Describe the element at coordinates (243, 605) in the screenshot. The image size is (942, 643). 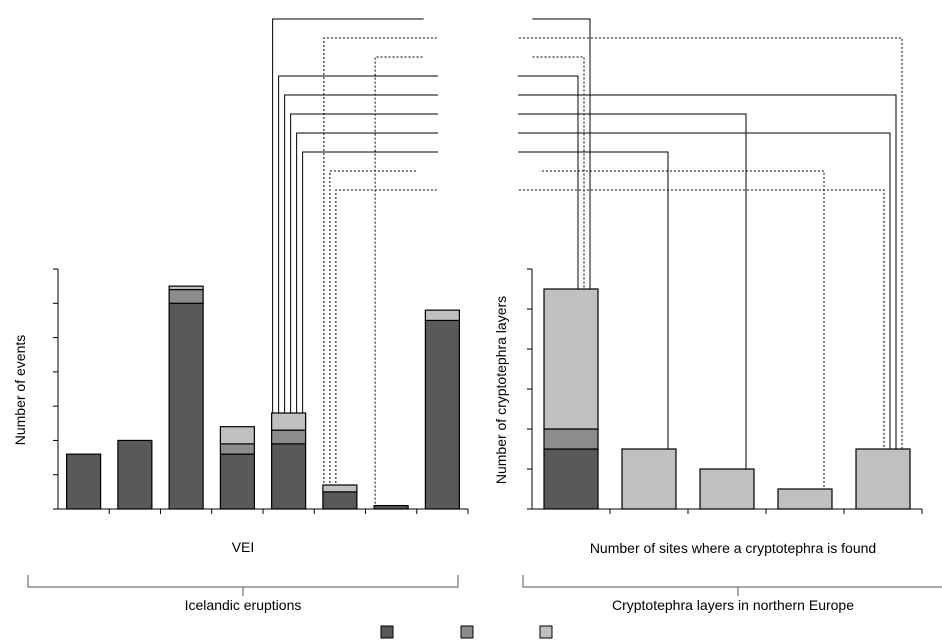
I see `left-group-label: Icelandic eruptions` at that location.